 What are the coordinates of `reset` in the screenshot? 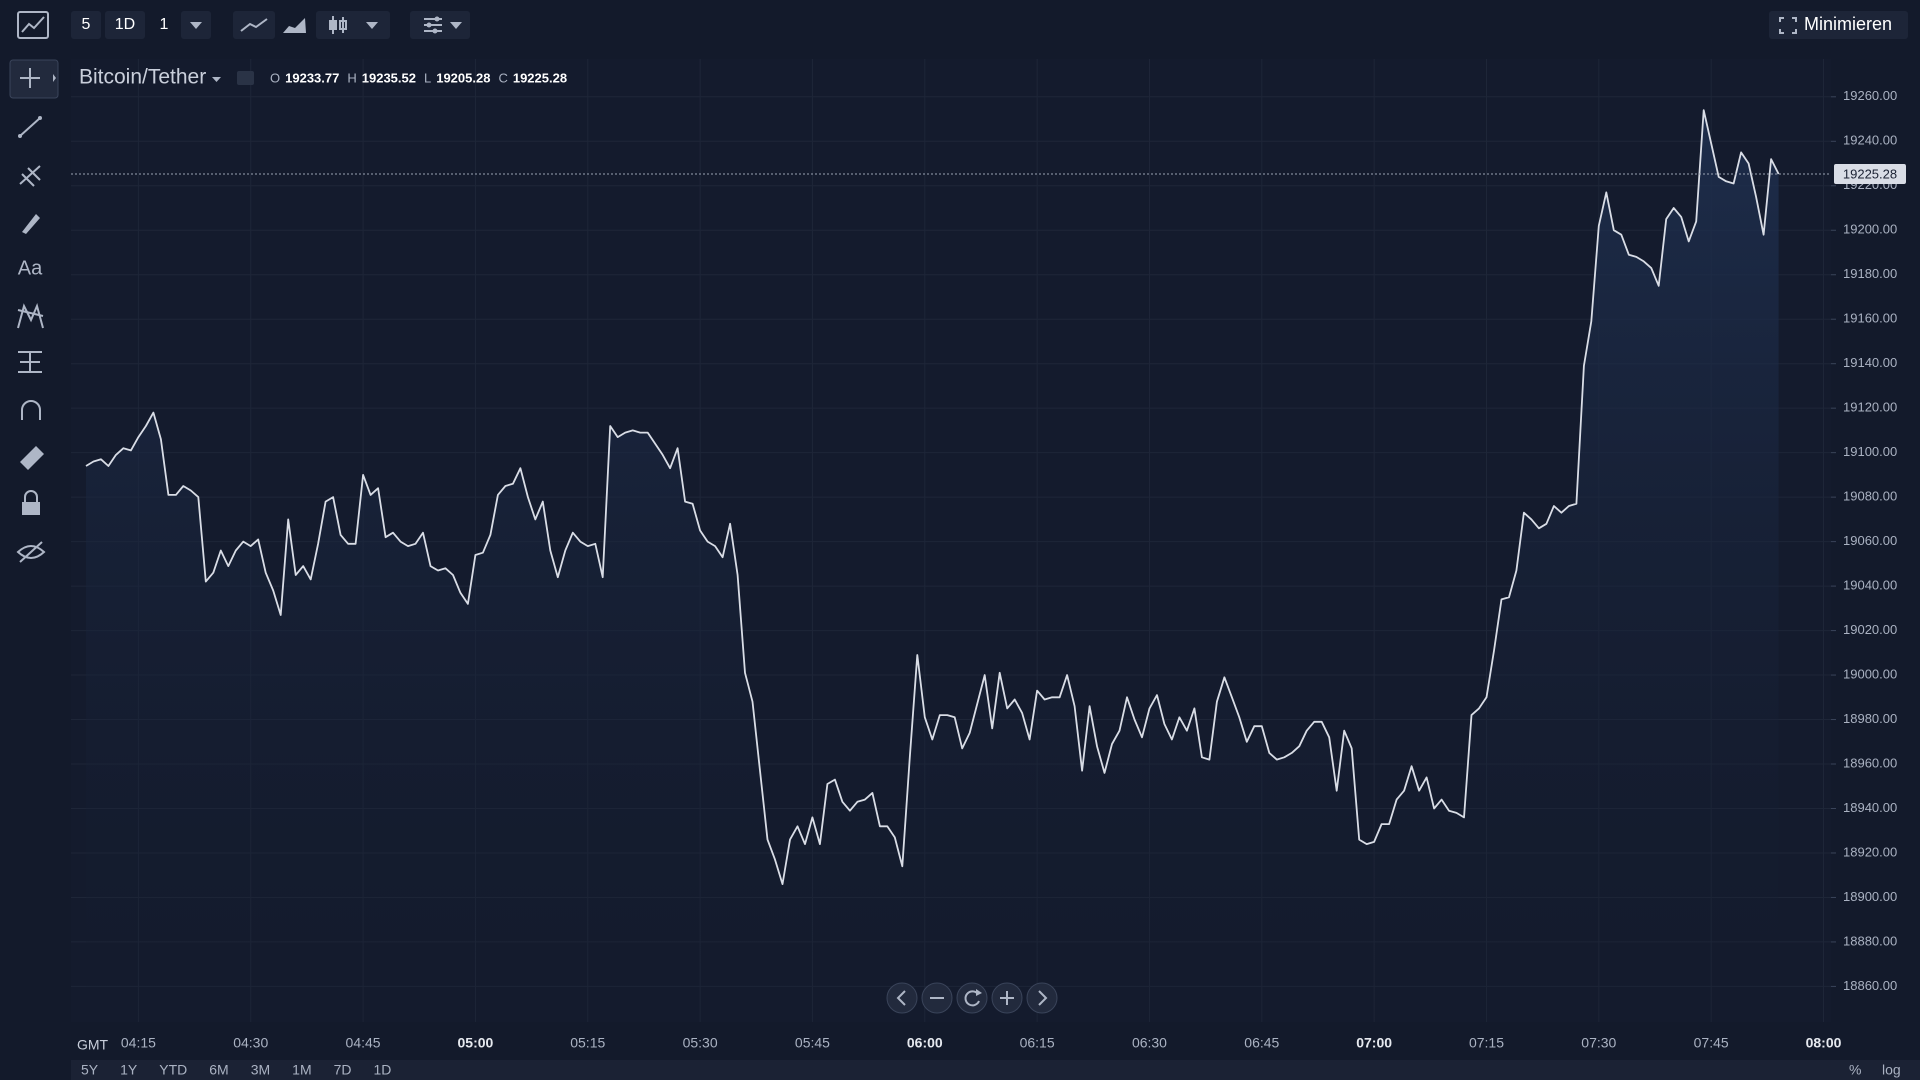 It's located at (972, 998).